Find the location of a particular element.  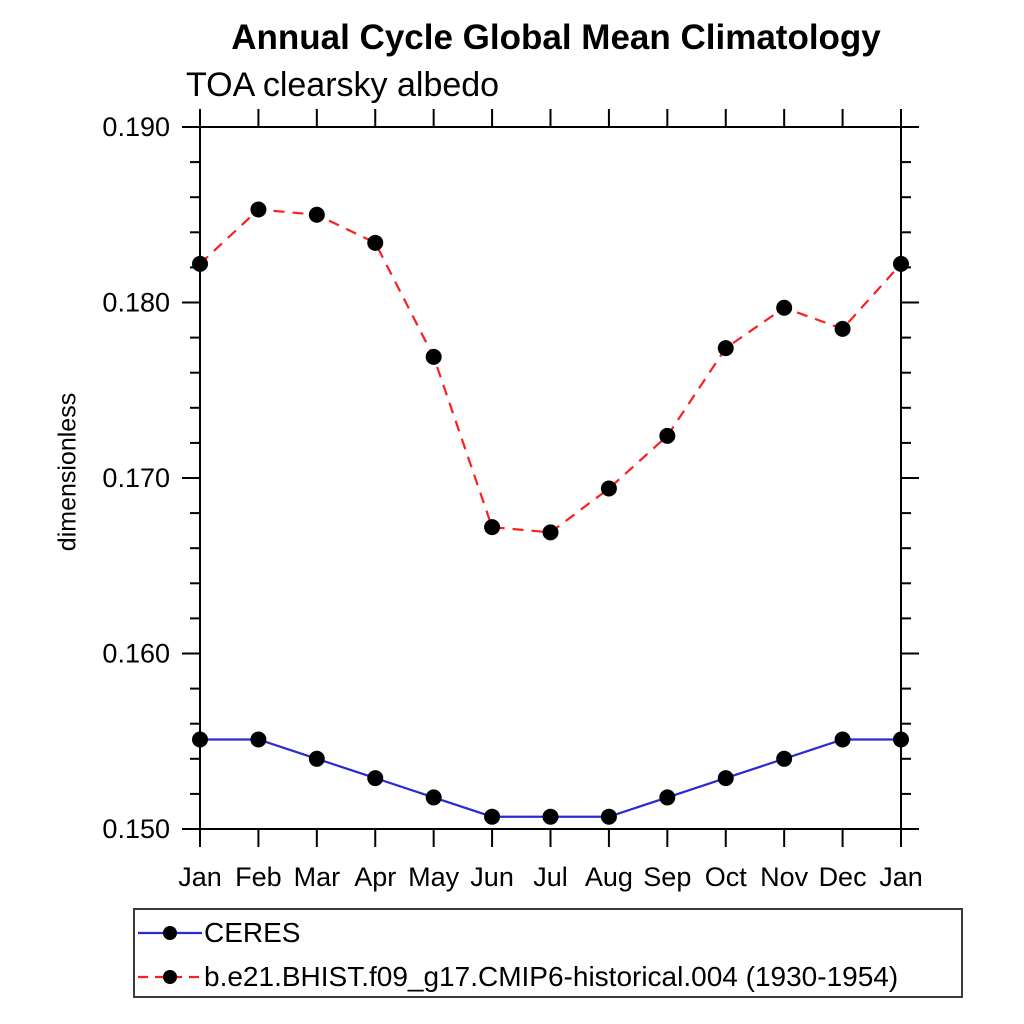

model-marker-icon is located at coordinates (170, 977).